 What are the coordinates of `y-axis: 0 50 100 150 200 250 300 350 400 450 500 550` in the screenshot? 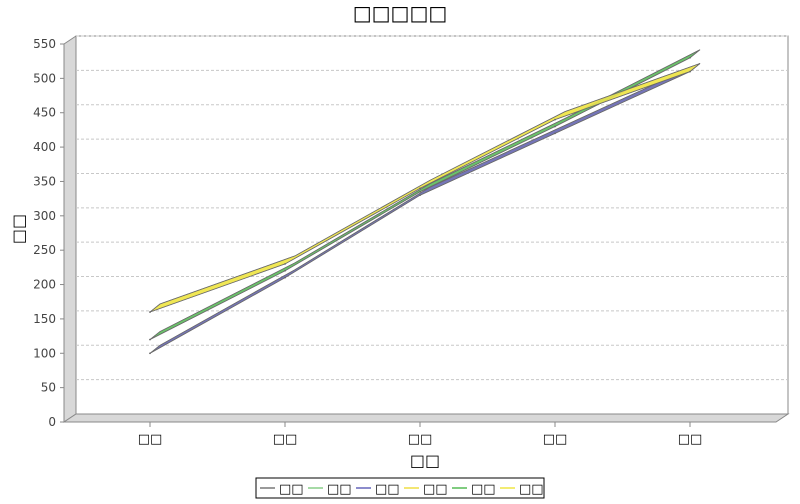 It's located at (48, 233).